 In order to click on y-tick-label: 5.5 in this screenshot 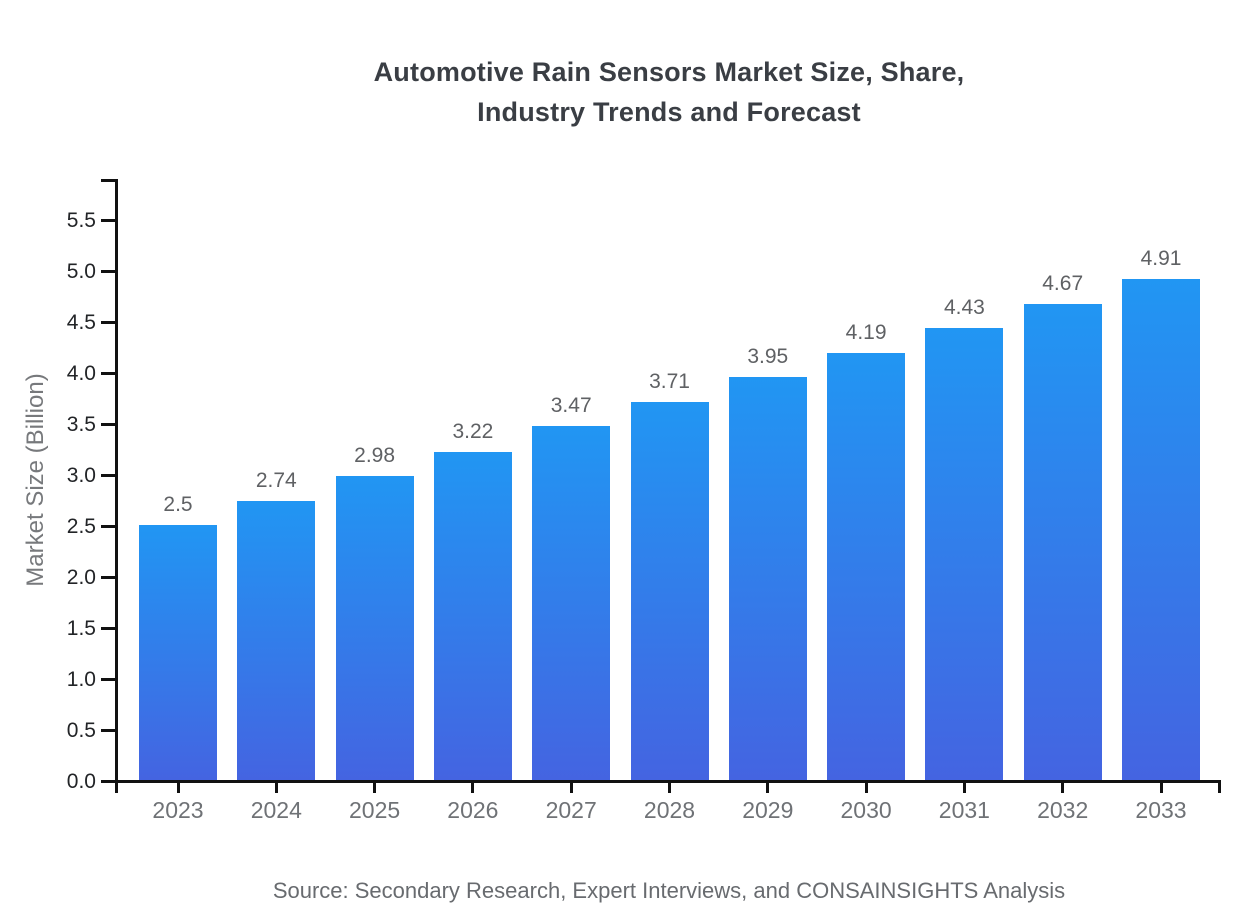, I will do `click(81, 220)`.